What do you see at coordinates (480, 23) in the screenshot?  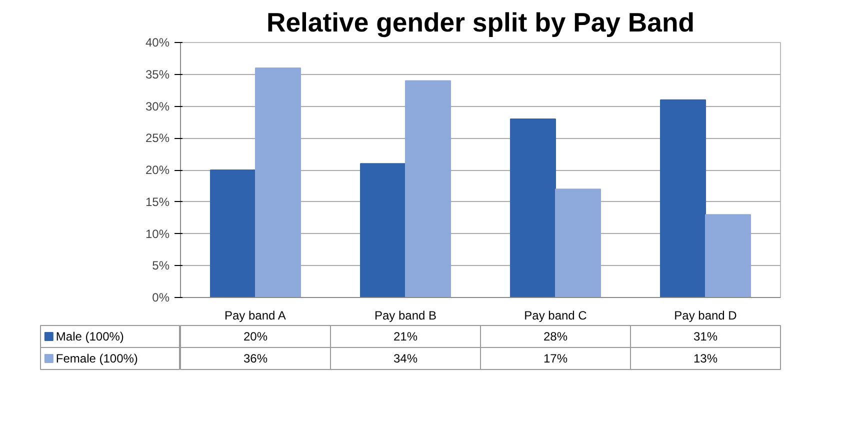 I see `chart-title: Relative gender split by Pay Band` at bounding box center [480, 23].